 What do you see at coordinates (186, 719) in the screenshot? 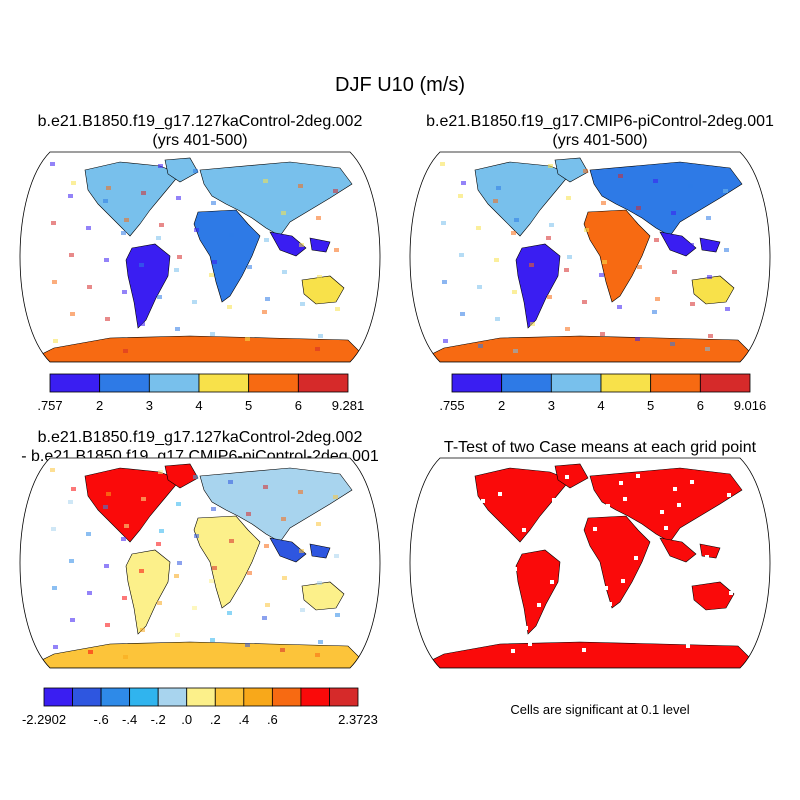
I see `colorbar-difference-label-4: .0` at bounding box center [186, 719].